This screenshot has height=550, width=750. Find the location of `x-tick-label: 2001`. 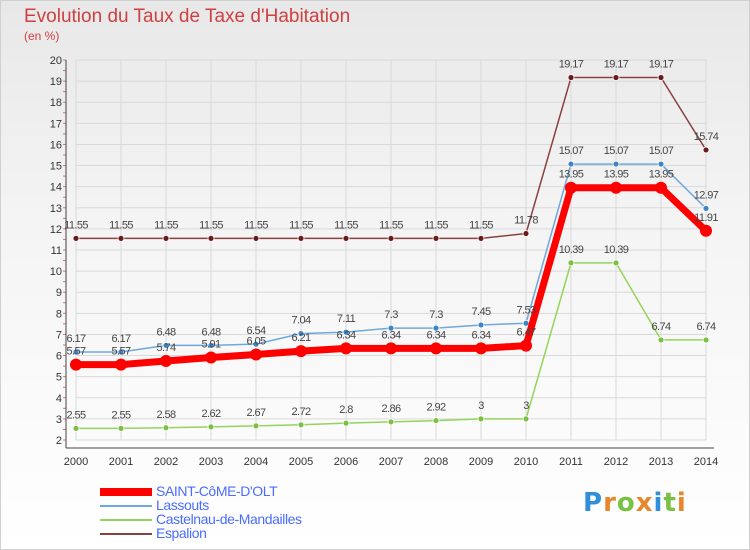

x-tick-label: 2001 is located at coordinates (121, 462).